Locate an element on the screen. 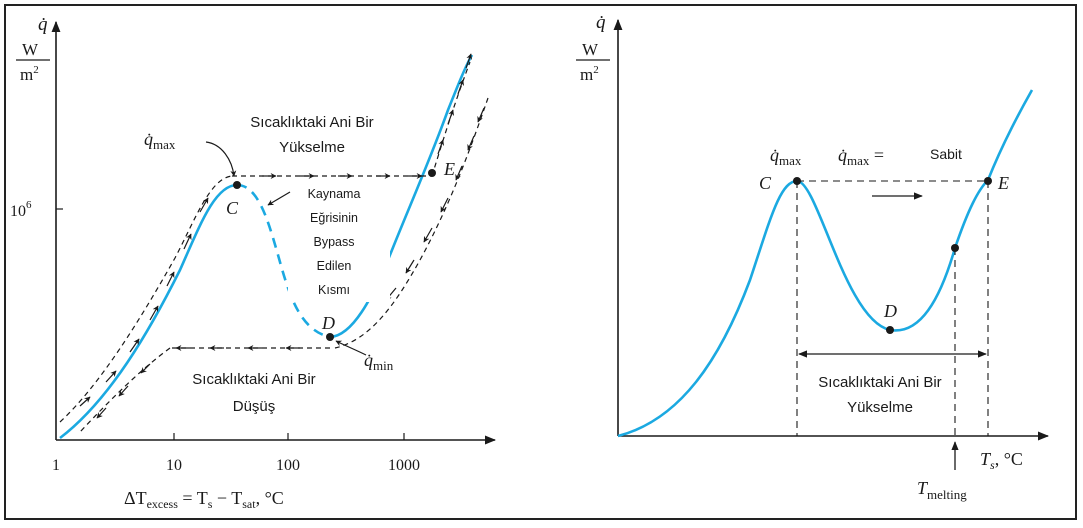 This screenshot has height=528, width=1083. right-jump-line-1: Sıcaklıktaki Ani Bir is located at coordinates (879, 382).